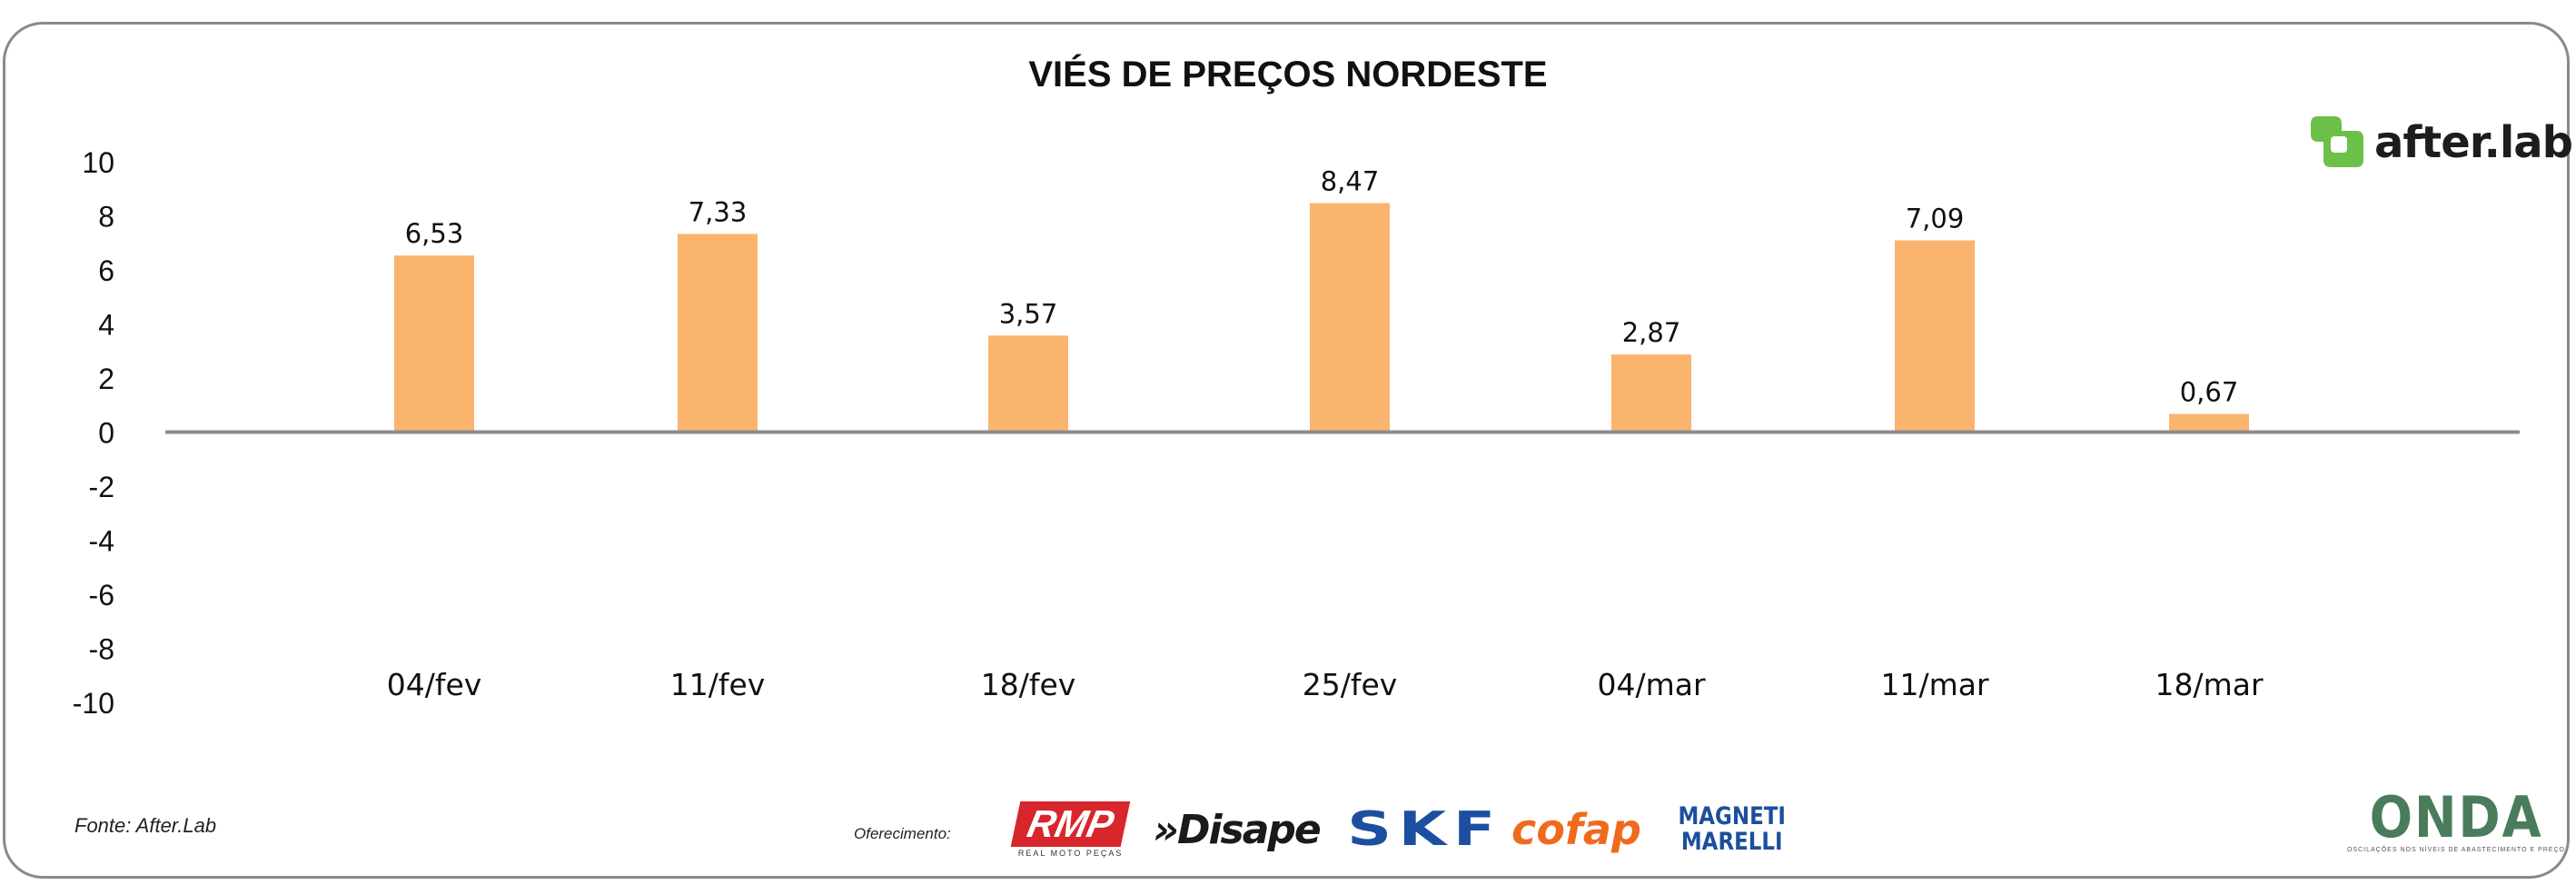 This screenshot has height=885, width=2576. What do you see at coordinates (718, 684) in the screenshot?
I see `x-tick-label: 11/fev` at bounding box center [718, 684].